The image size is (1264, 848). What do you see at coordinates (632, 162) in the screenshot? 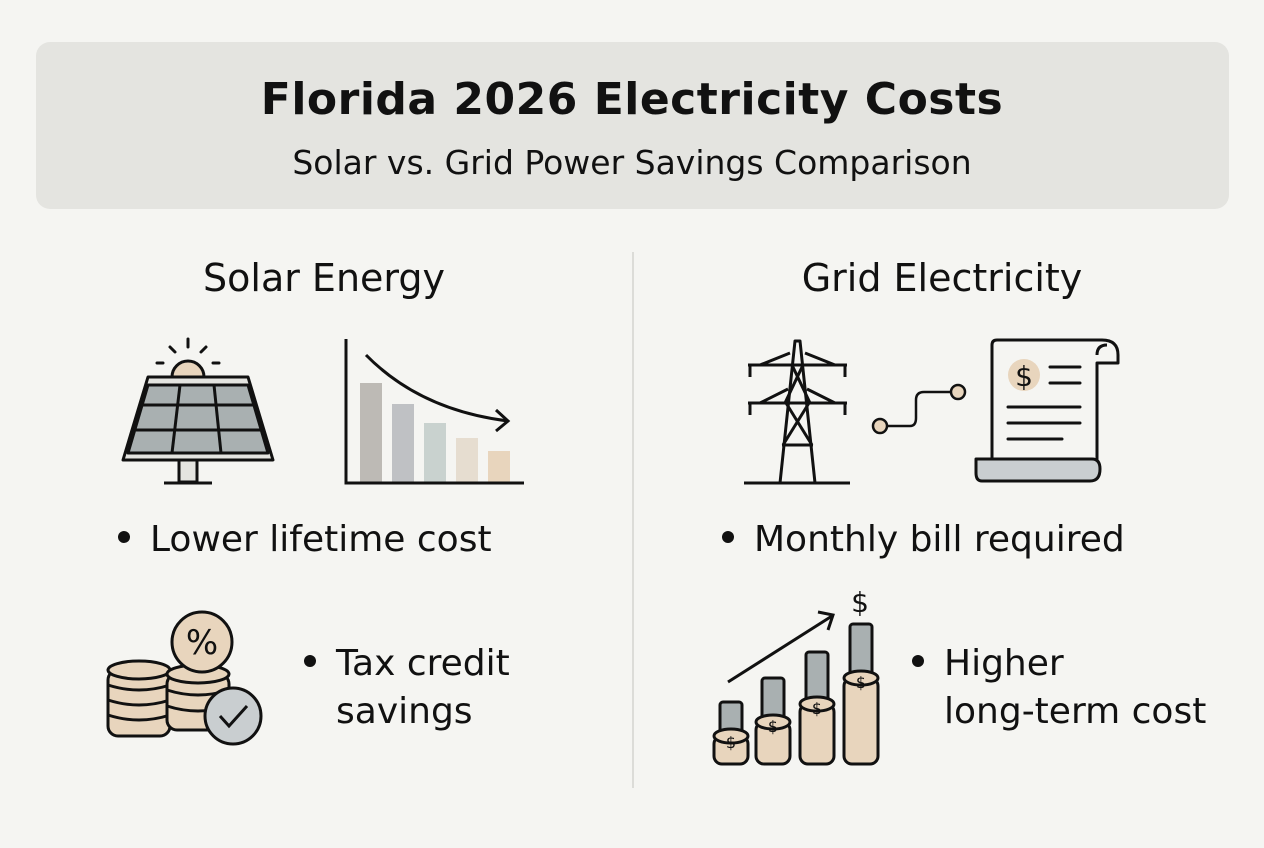
I see `page-subtitle: Solar vs. Grid Power Savings Comparison` at bounding box center [632, 162].